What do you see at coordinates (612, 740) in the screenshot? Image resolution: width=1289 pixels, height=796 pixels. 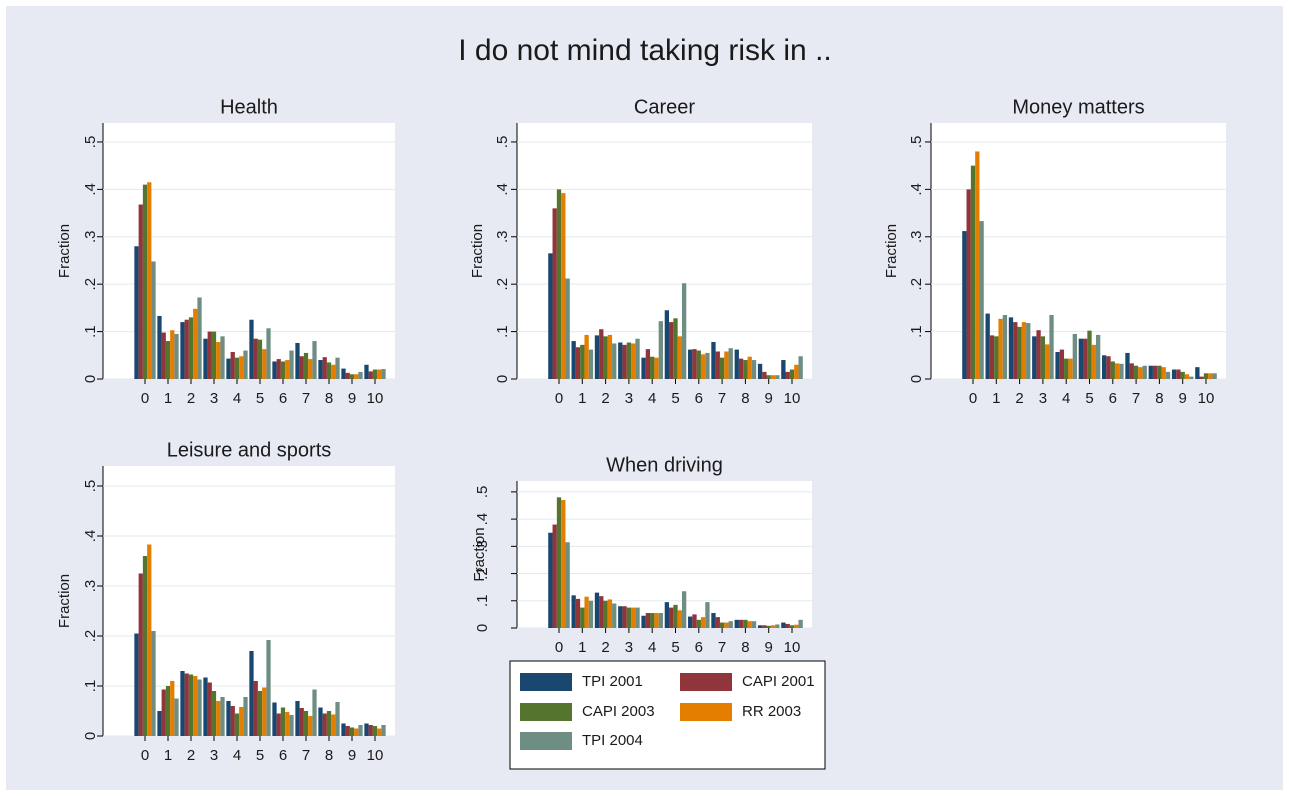 I see `legend-label: TPI 2004` at bounding box center [612, 740].